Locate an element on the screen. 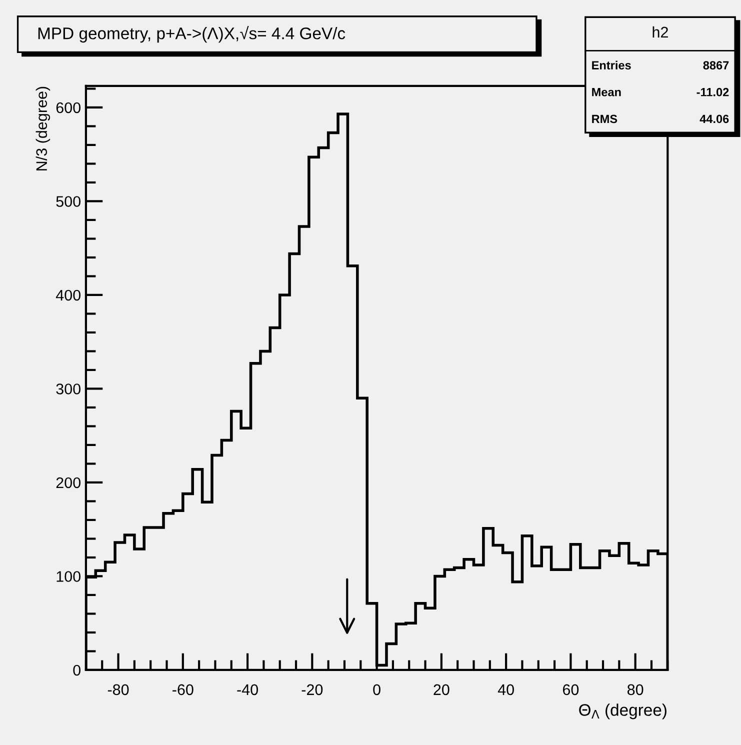  text: 8867 is located at coordinates (716, 65).